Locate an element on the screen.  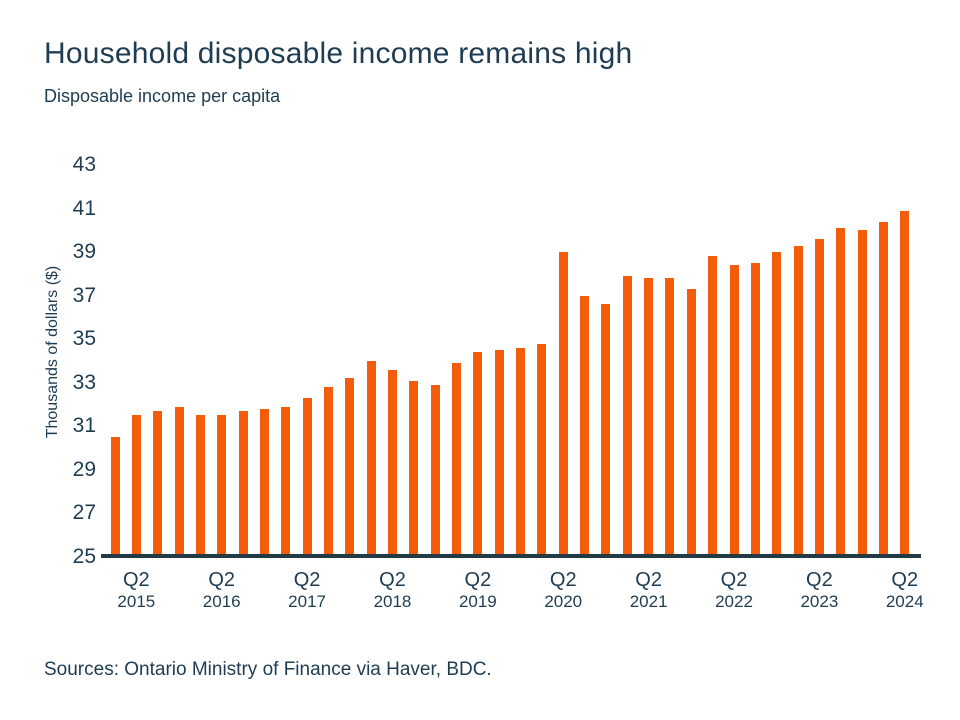
x-tick-label: Q2 2021 is located at coordinates (649, 590).